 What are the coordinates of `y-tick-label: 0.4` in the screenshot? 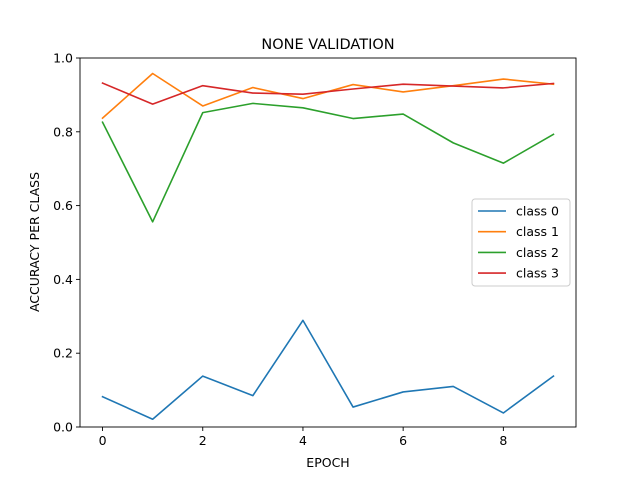 It's located at (63, 279).